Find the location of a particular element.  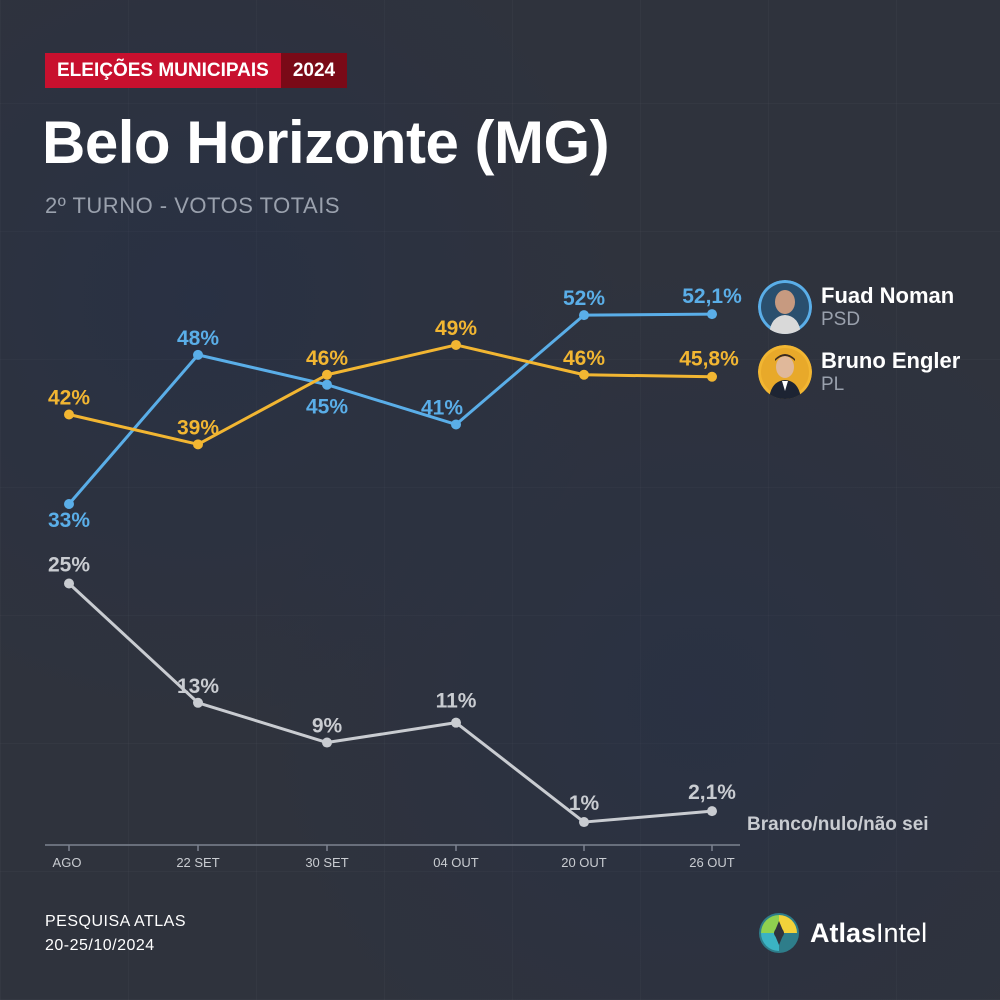

data-label: 33% is located at coordinates (69, 520).